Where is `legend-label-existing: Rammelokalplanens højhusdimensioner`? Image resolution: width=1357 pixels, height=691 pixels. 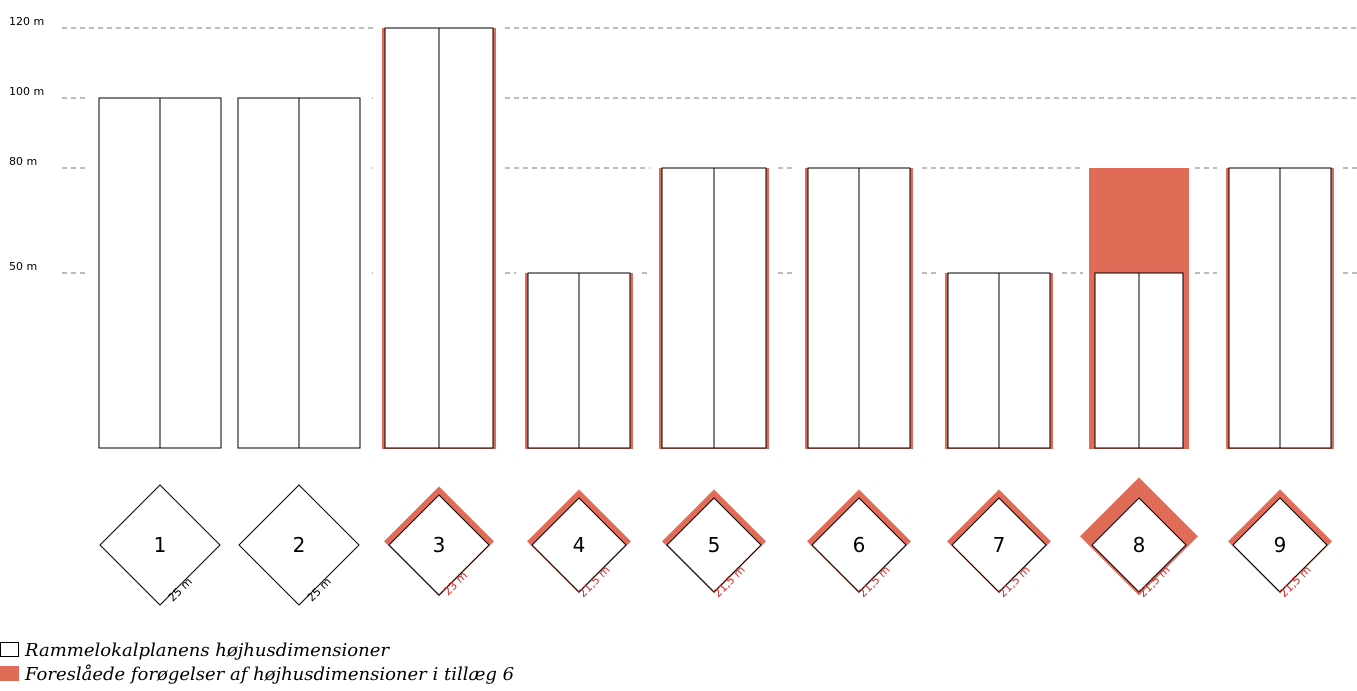
legend-label-existing: Rammelokalplanens højhusdimensioner is located at coordinates (207, 650).